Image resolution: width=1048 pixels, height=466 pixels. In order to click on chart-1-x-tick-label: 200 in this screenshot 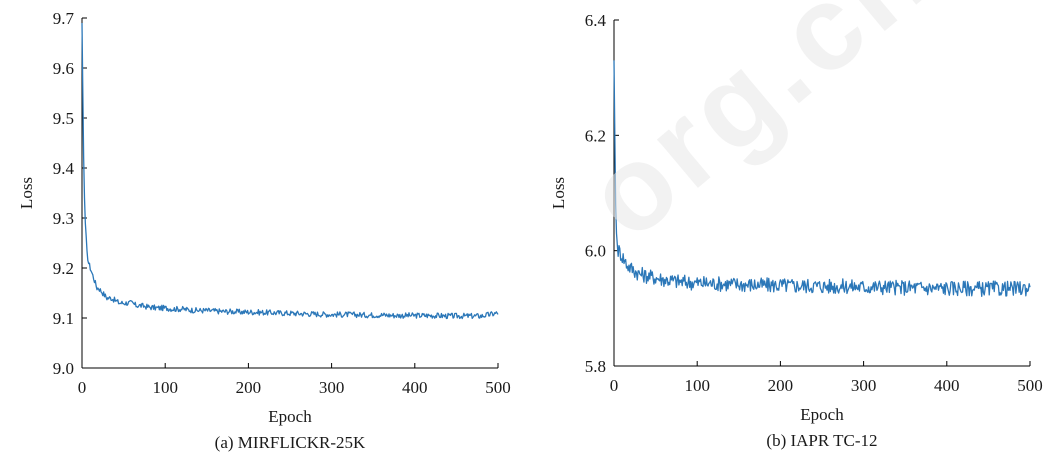, I will do `click(781, 385)`.